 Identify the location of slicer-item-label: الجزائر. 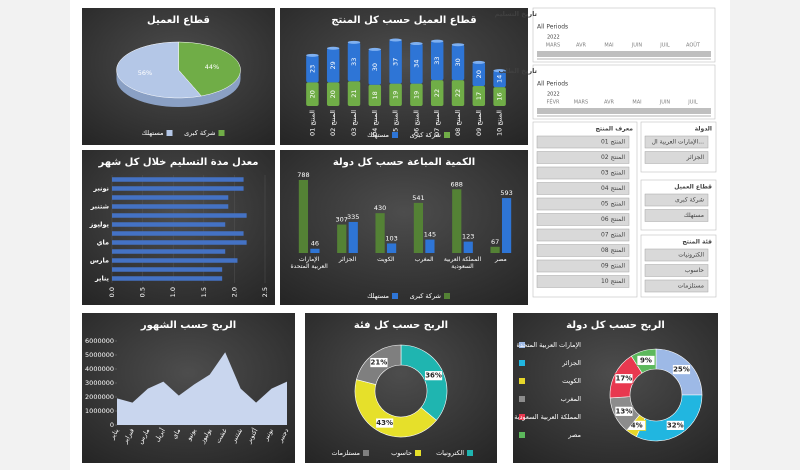
(695, 157).